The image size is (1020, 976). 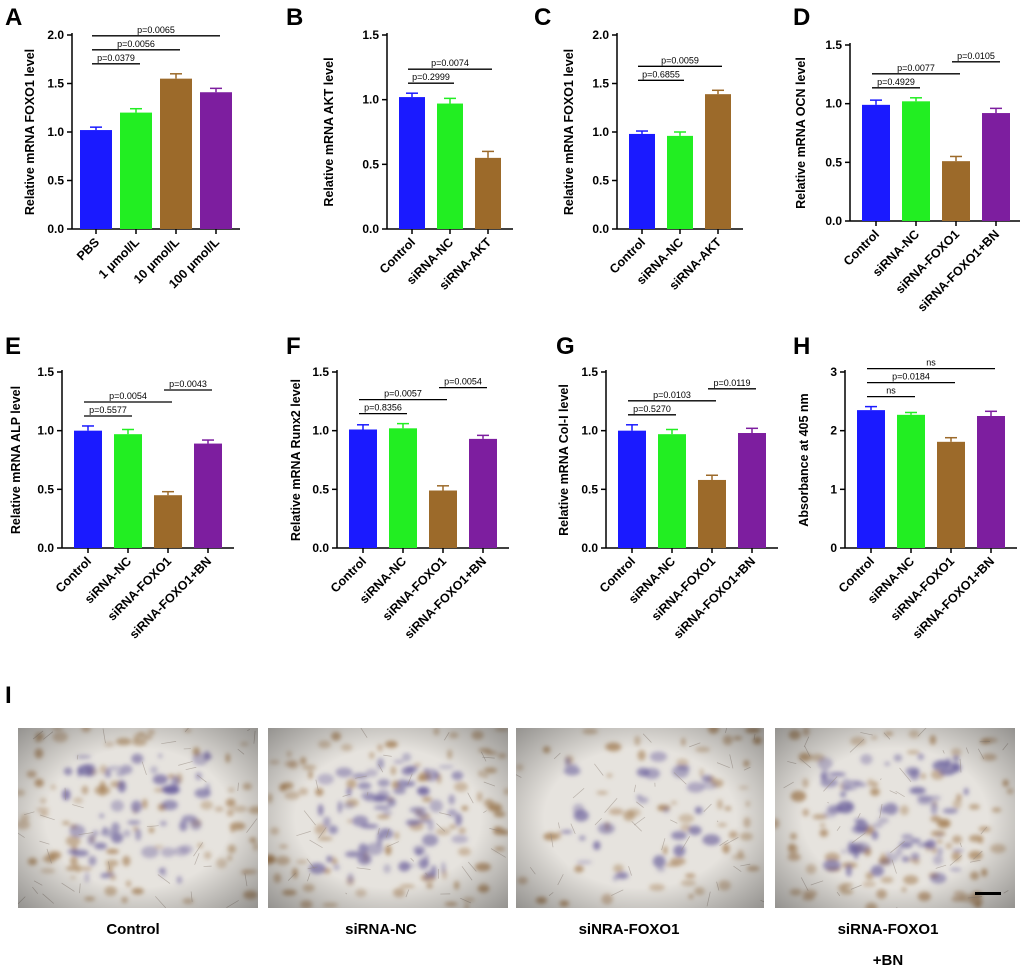 I want to click on p-value-label: p=0.0043, so click(x=188, y=384).